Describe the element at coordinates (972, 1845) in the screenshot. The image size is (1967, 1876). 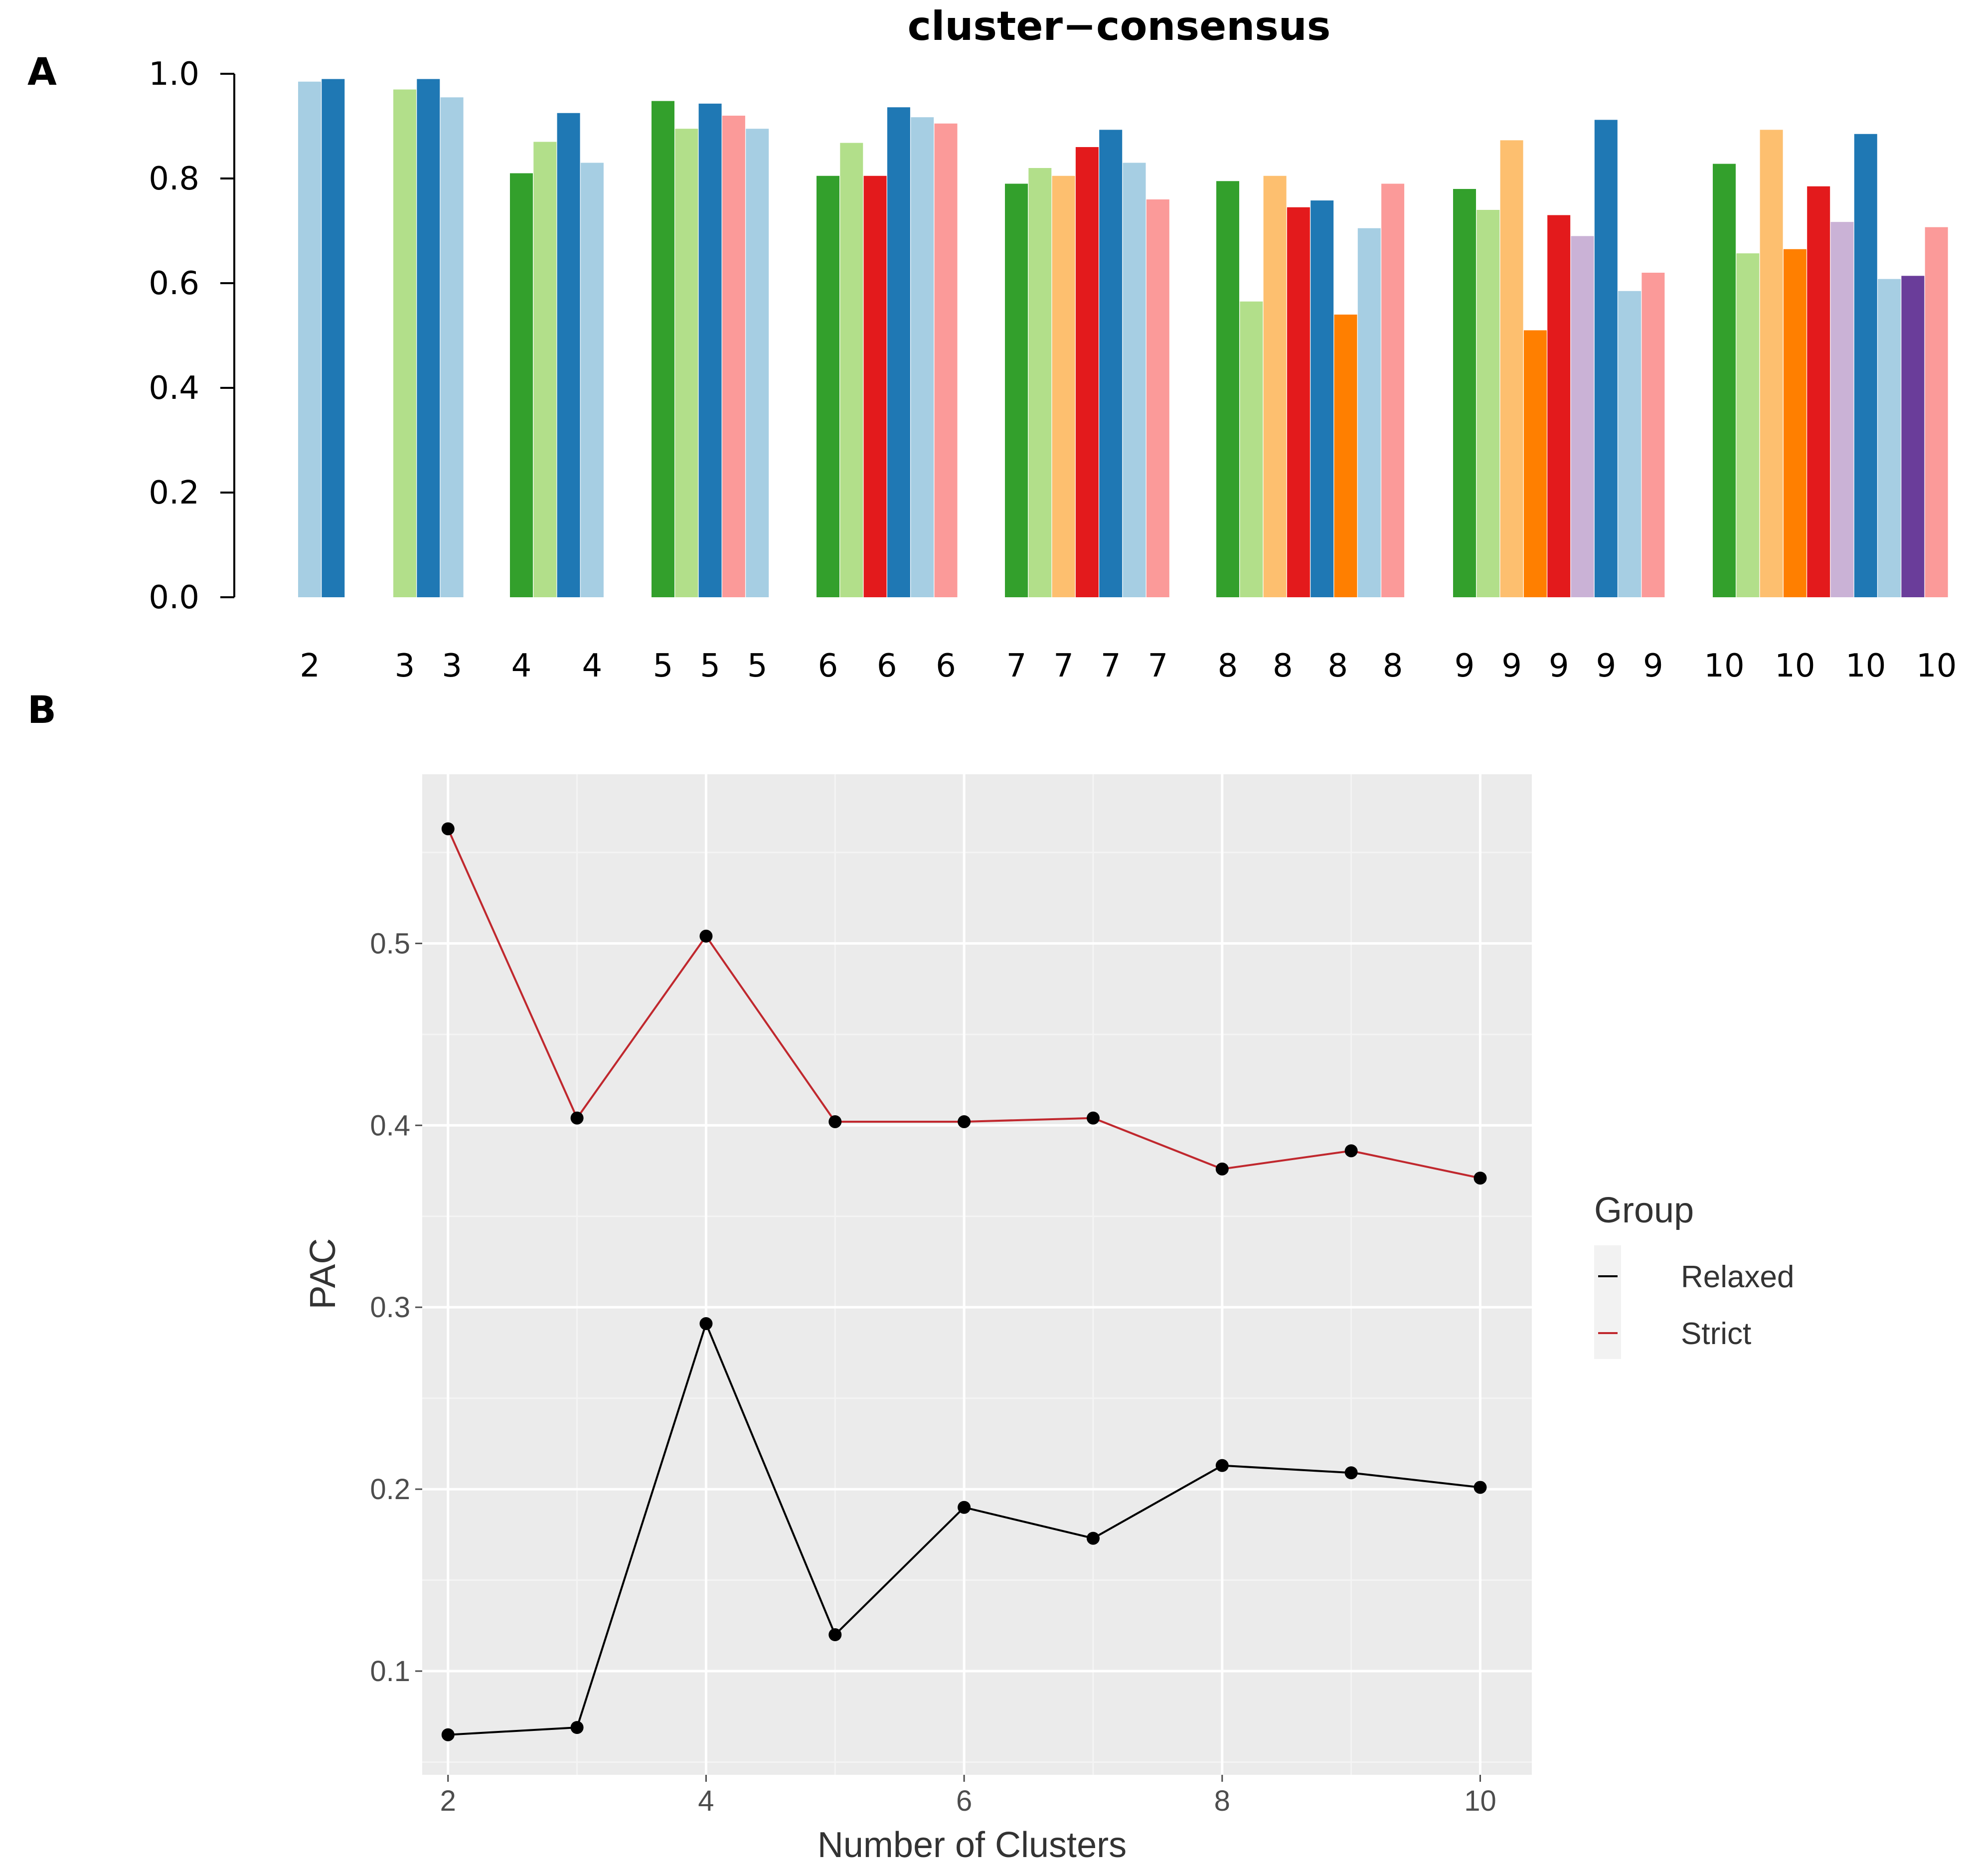
I see `chart-b-x-axis-title: Number of Clusters` at that location.